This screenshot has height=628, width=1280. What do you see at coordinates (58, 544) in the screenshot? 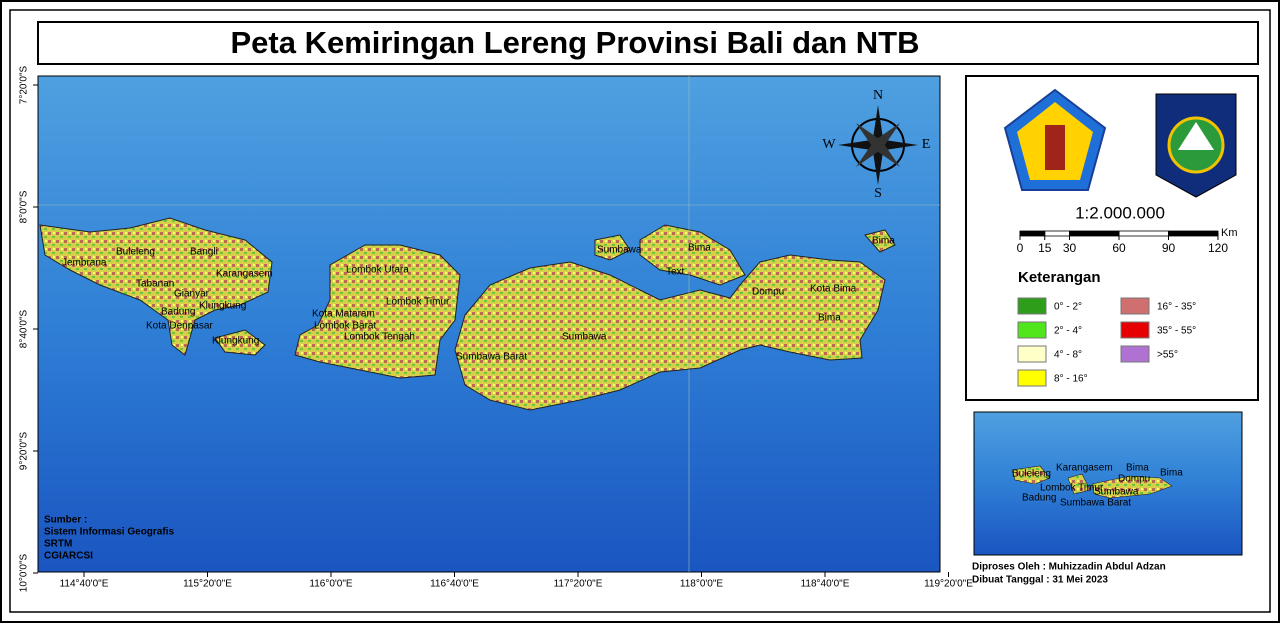
I see `source-text: SRTM` at bounding box center [58, 544].